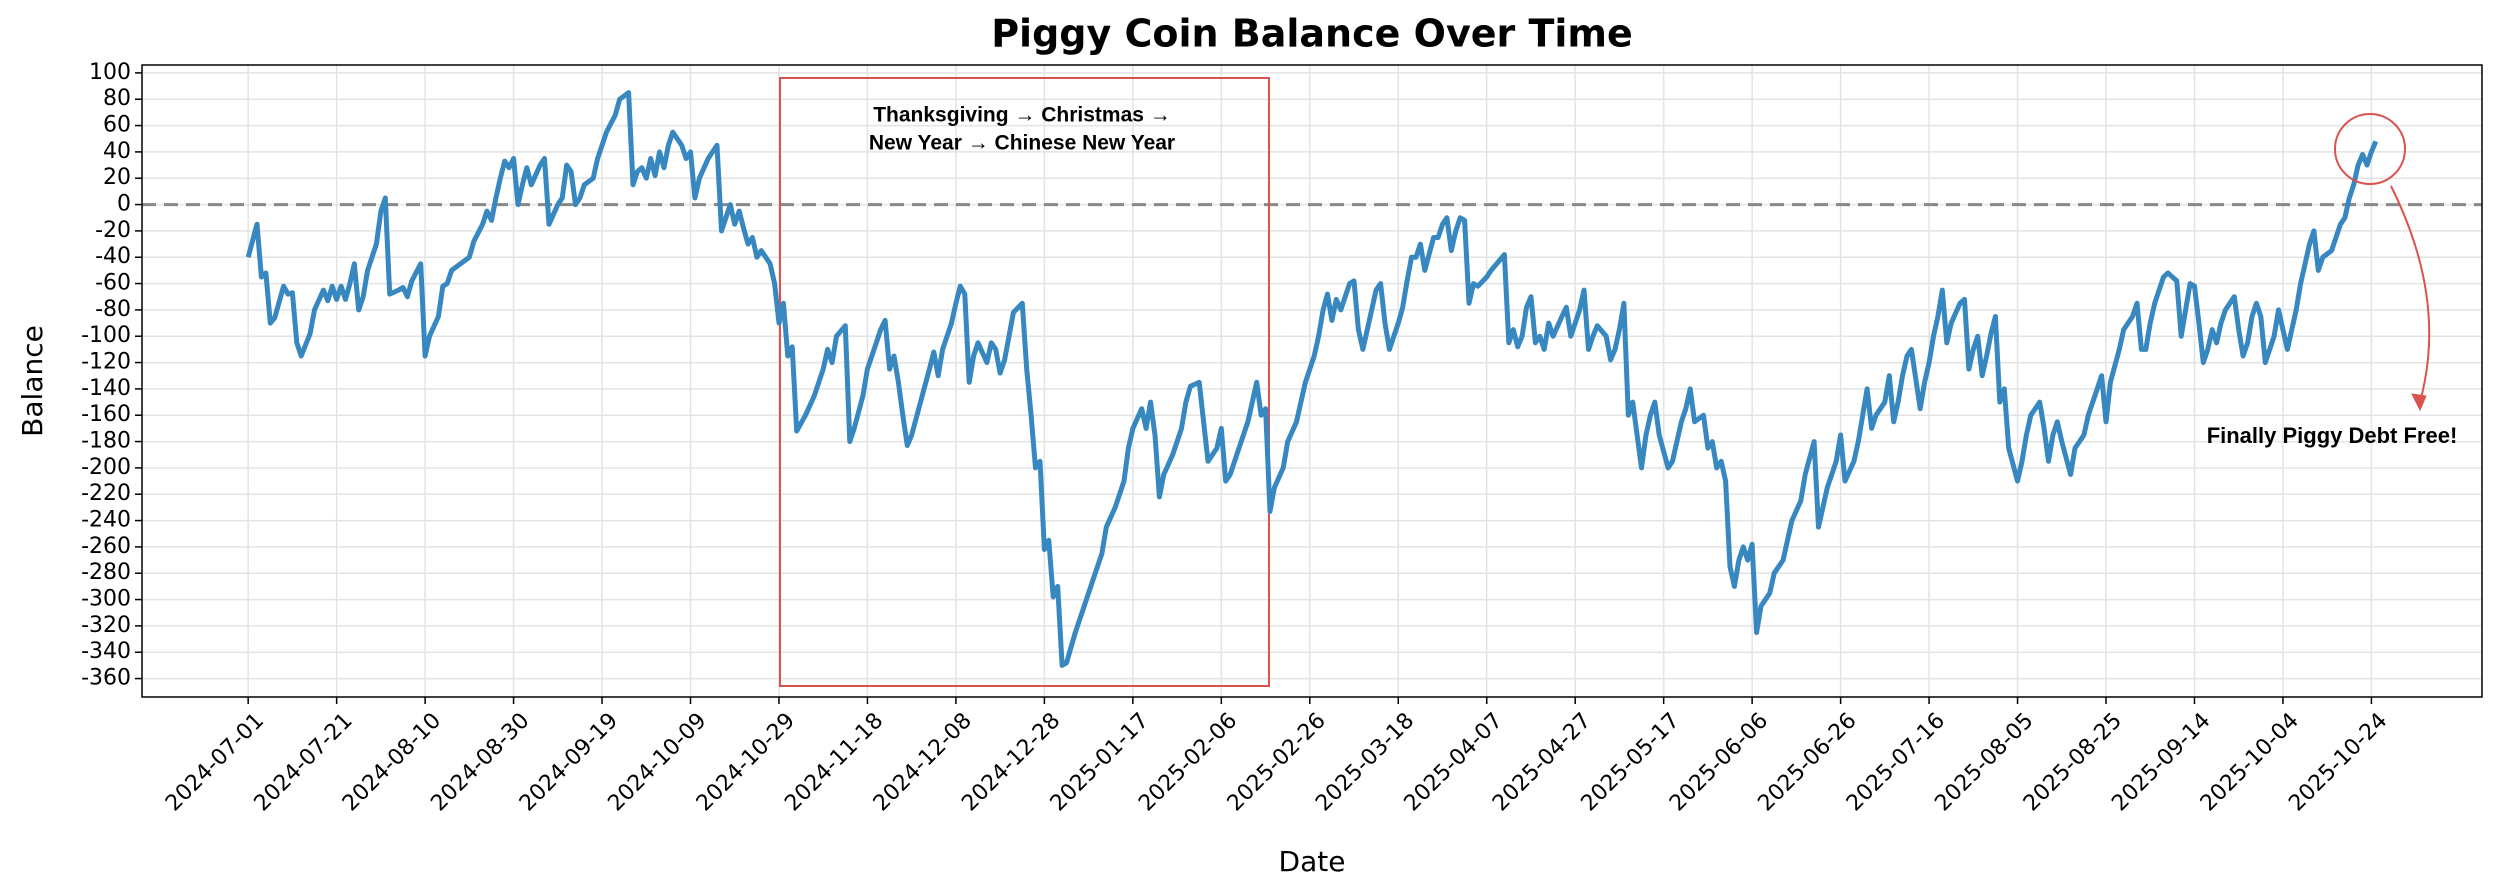 This screenshot has height=881, width=2500. I want to click on y-tick-label: -220, so click(106, 493).